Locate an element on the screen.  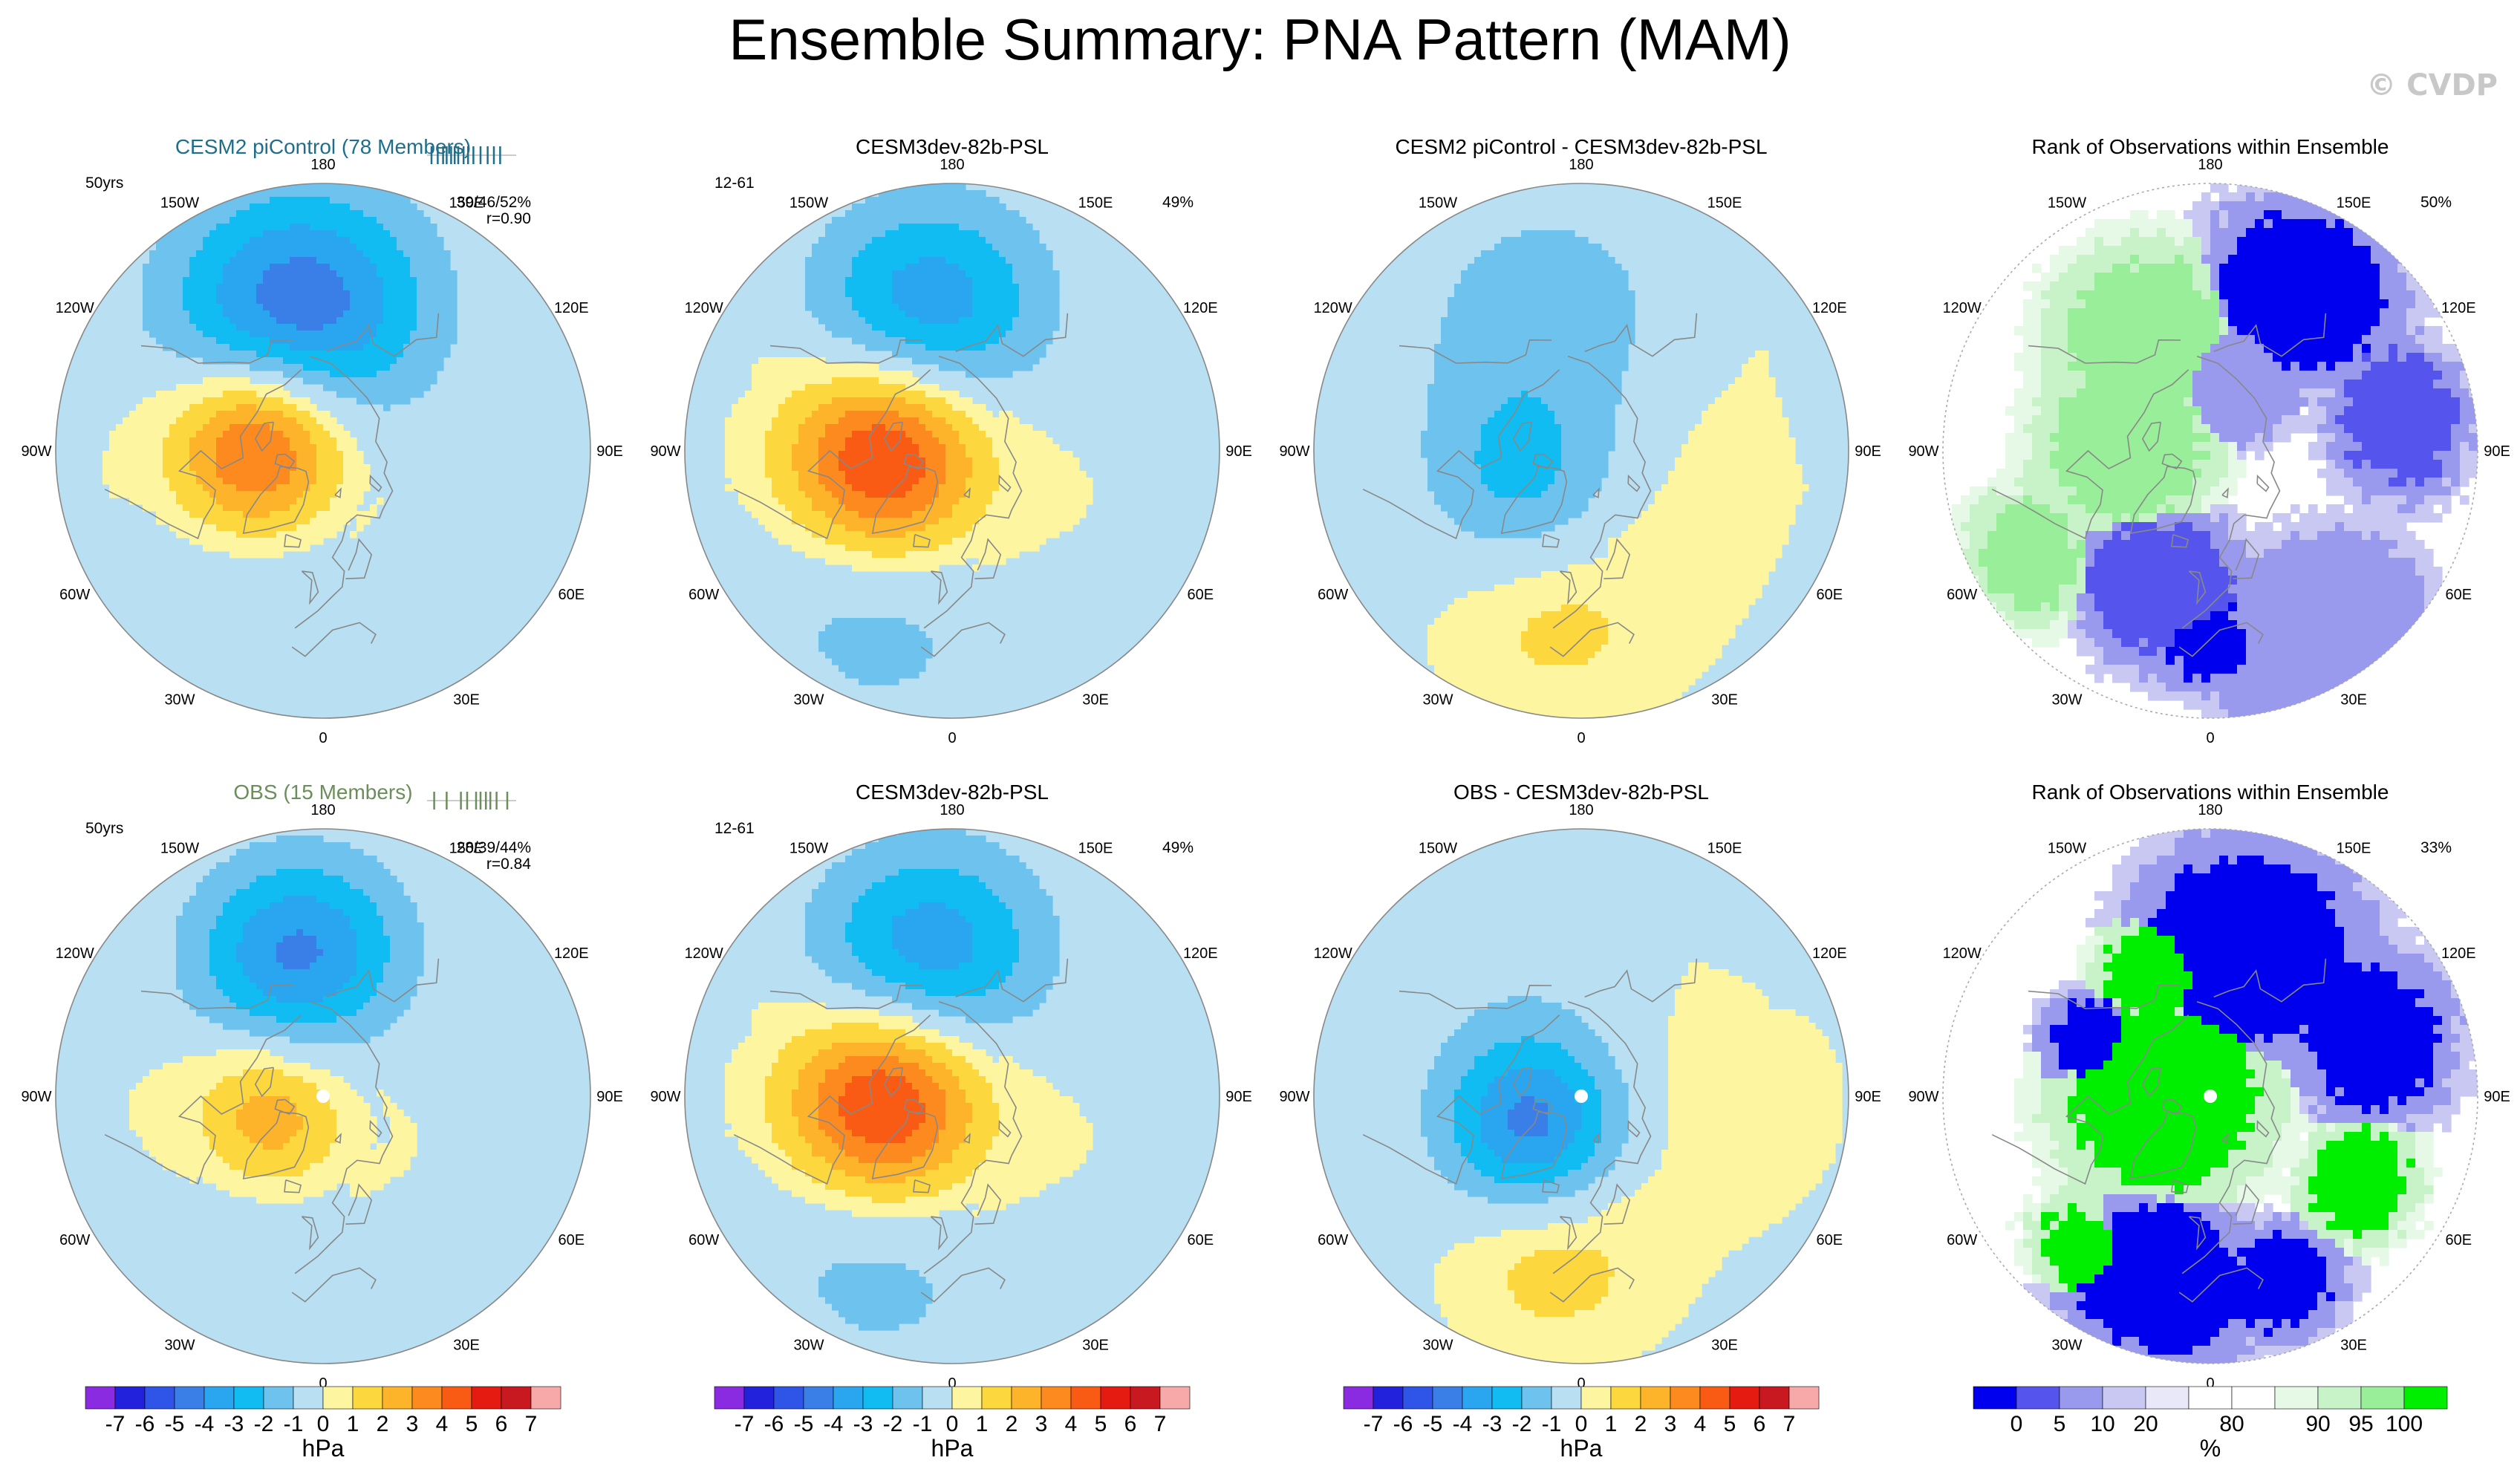
coastline is located at coordinates (276, 500).